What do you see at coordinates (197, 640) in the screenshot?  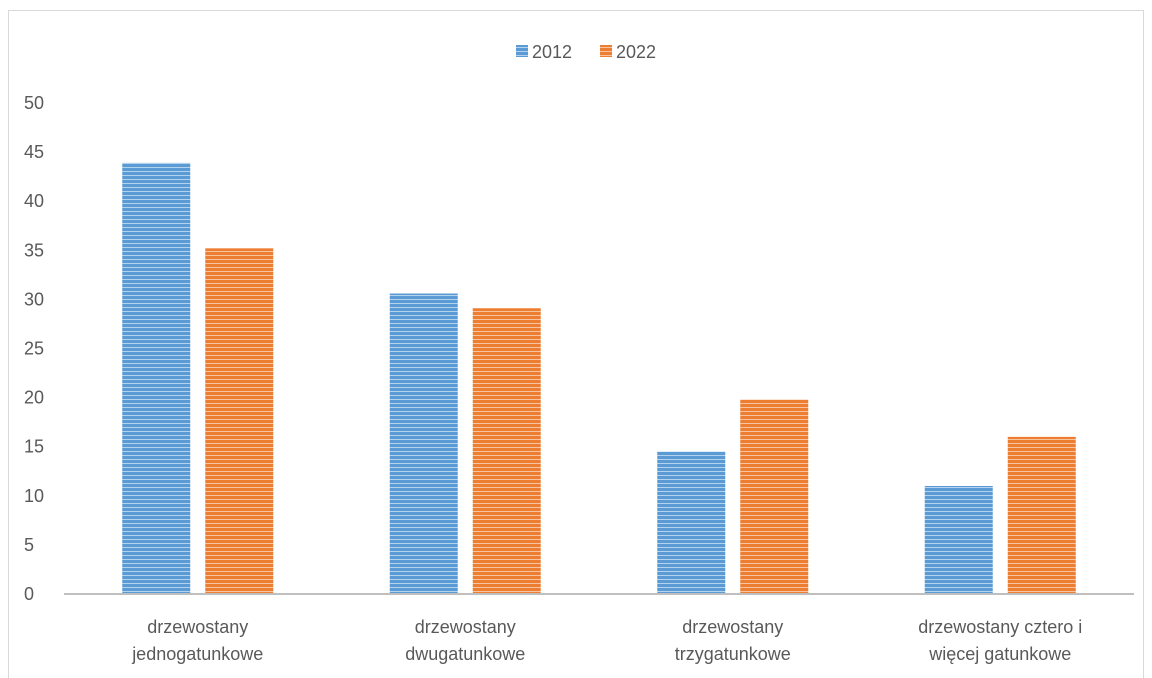 I see `x-category-label: drzewostany jednogatunkowe` at bounding box center [197, 640].